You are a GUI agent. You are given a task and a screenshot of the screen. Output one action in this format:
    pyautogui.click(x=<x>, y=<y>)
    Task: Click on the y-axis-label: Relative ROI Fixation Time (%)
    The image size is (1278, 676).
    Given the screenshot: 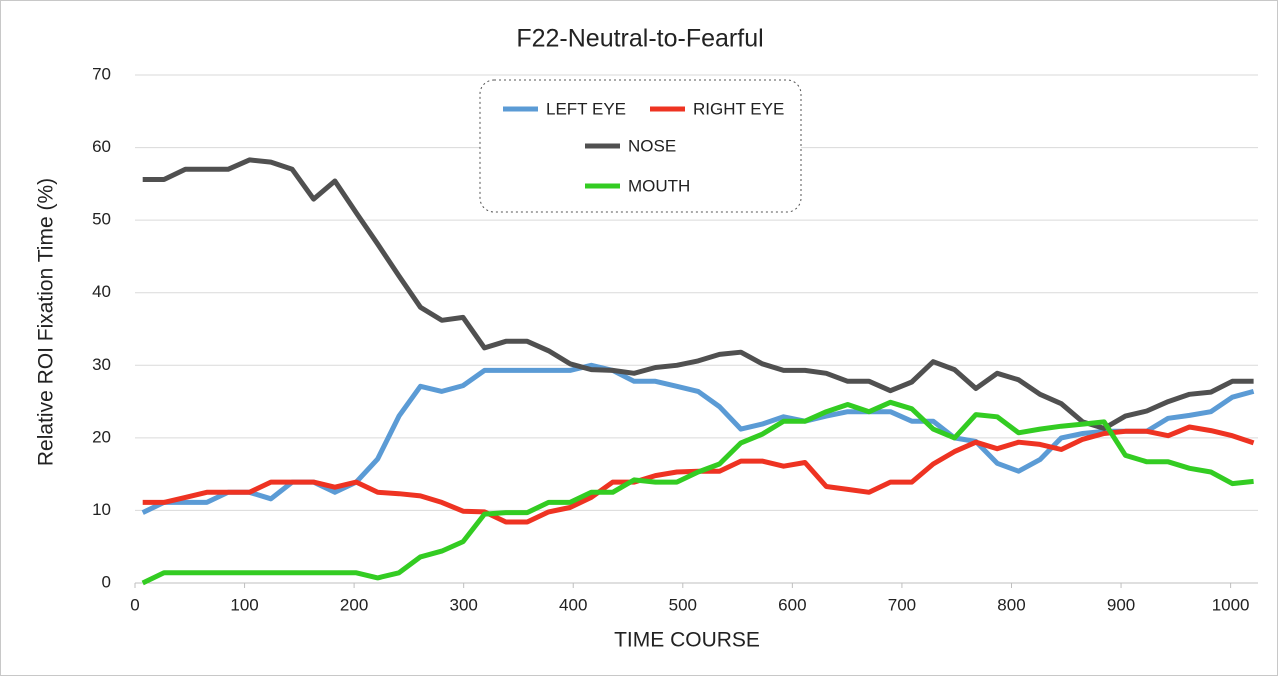 What is the action you would take?
    pyautogui.click(x=46, y=322)
    